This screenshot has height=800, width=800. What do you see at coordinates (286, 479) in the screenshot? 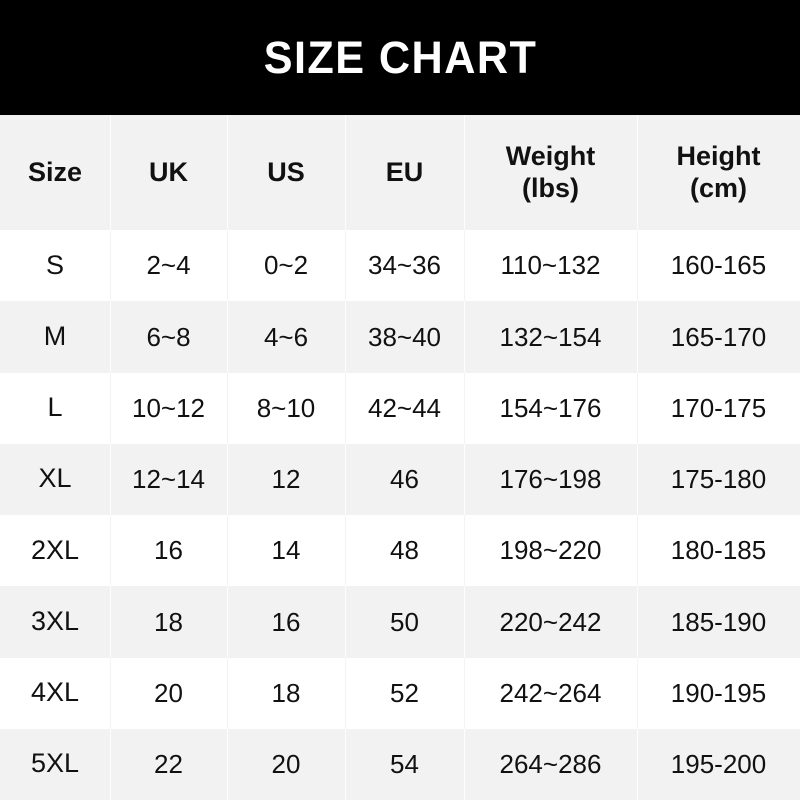
I see `cell-us: 12` at bounding box center [286, 479].